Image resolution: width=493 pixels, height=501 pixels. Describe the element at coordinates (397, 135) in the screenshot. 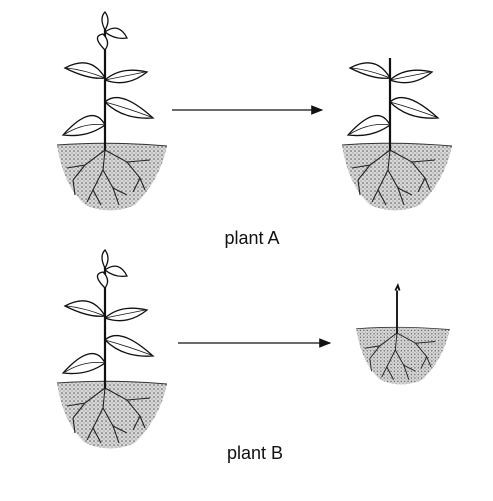

I see `plant-a-after` at that location.